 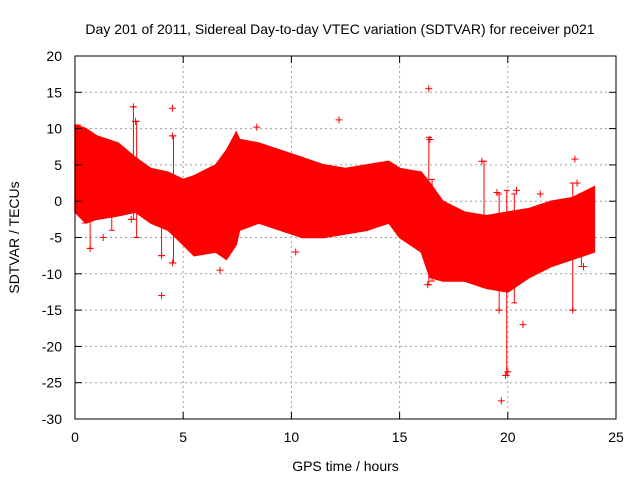 I want to click on y-tick-label: 10, so click(x=54, y=129).